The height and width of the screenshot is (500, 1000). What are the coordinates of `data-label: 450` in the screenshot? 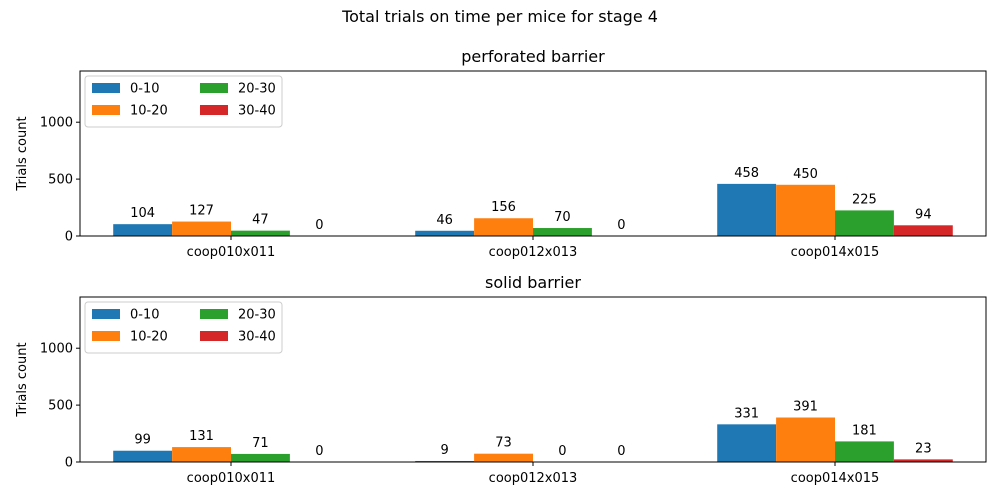 It's located at (805, 174).